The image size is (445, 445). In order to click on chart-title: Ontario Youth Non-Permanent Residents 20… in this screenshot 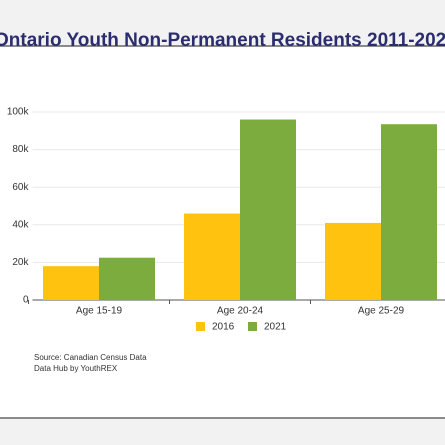, I will do `click(222, 40)`.